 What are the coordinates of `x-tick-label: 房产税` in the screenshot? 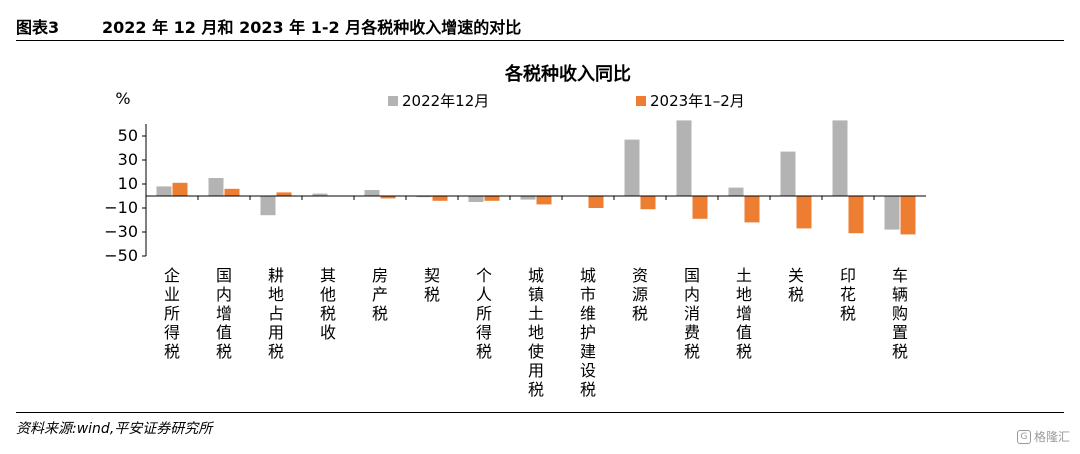 It's located at (380, 294).